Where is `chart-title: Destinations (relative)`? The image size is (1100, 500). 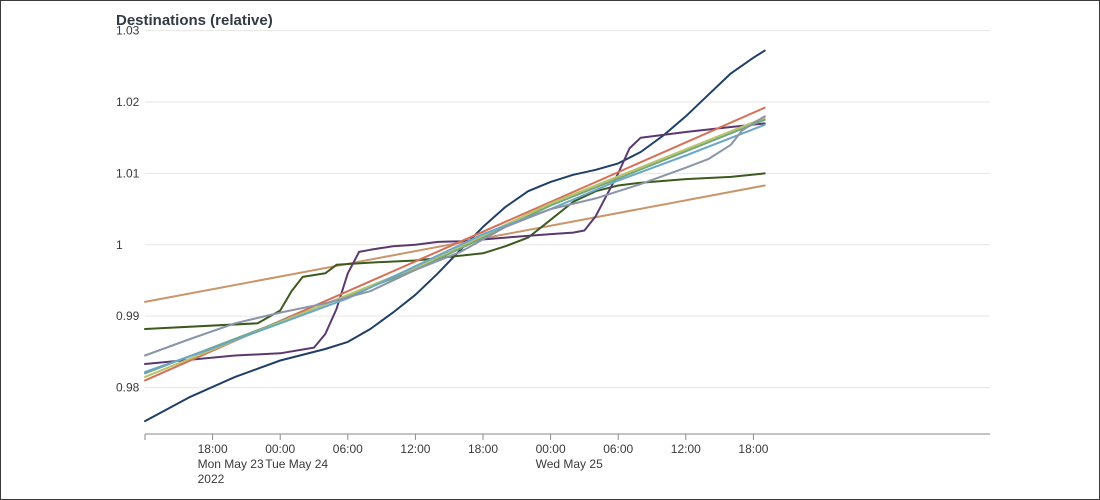
chart-title: Destinations (relative) is located at coordinates (194, 20).